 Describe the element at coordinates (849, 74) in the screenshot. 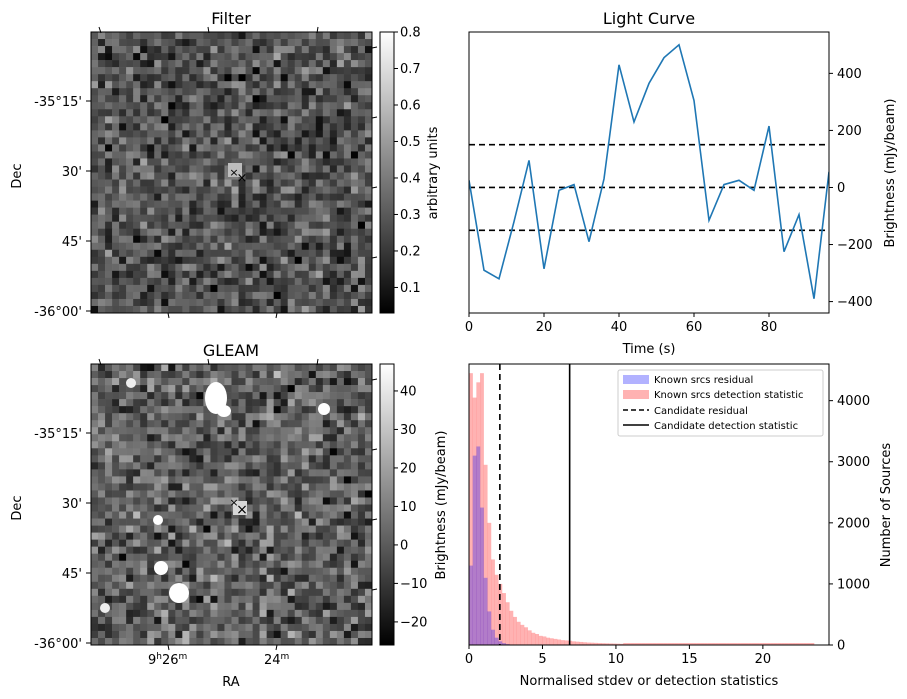

I see `y-tick-label: 400` at that location.